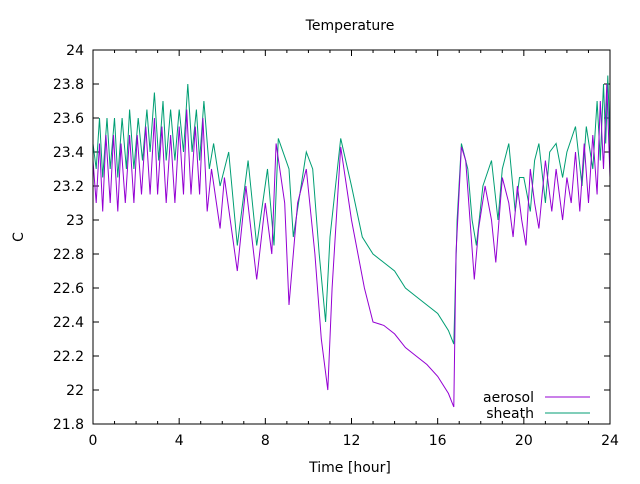 The image size is (640, 484). I want to click on y-tick-label: 22.8, so click(68, 255).